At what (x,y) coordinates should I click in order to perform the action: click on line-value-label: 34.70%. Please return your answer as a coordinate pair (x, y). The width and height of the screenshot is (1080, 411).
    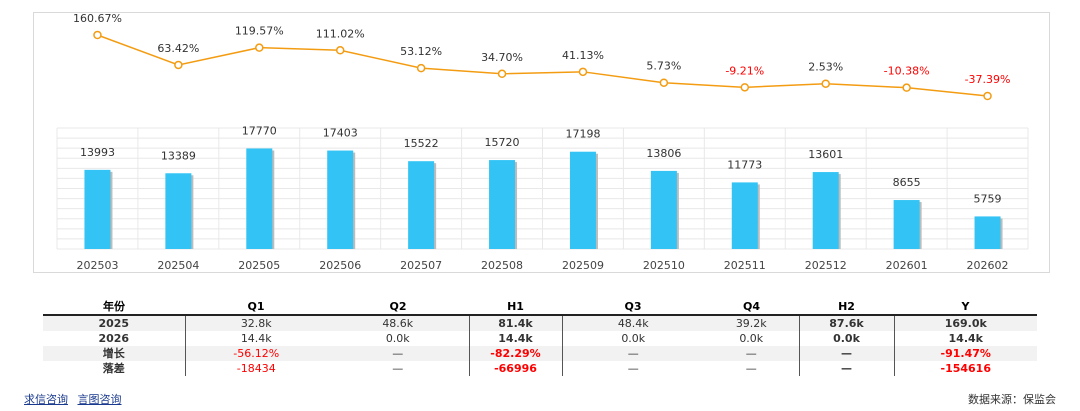
    Looking at the image, I should click on (502, 57).